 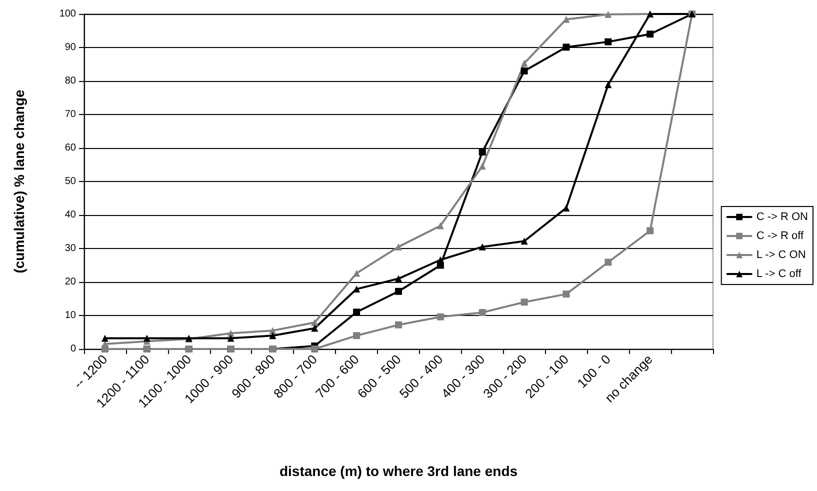 What do you see at coordinates (70, 215) in the screenshot?
I see `y-tick-label: 40` at bounding box center [70, 215].